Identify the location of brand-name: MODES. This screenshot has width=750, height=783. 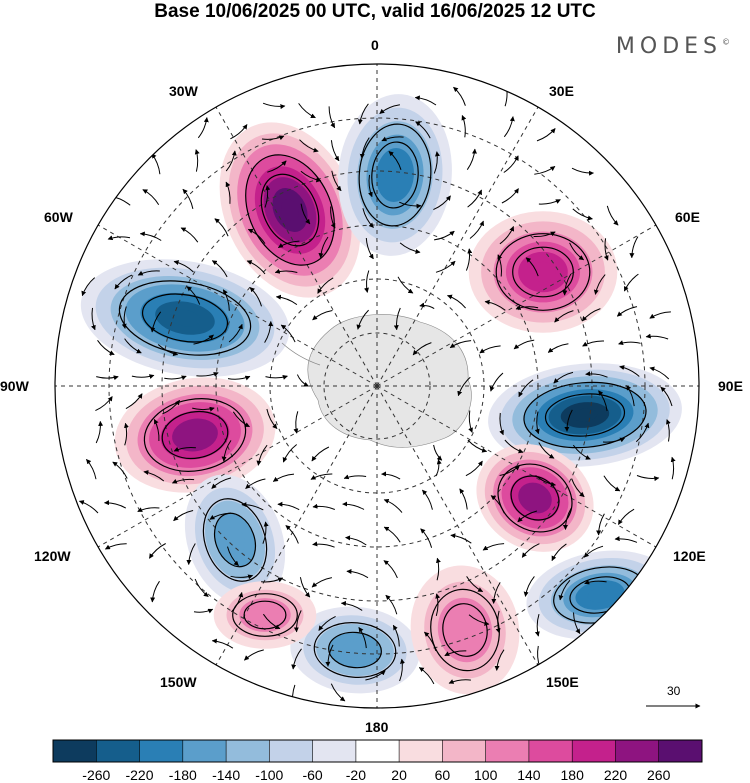
(668, 46).